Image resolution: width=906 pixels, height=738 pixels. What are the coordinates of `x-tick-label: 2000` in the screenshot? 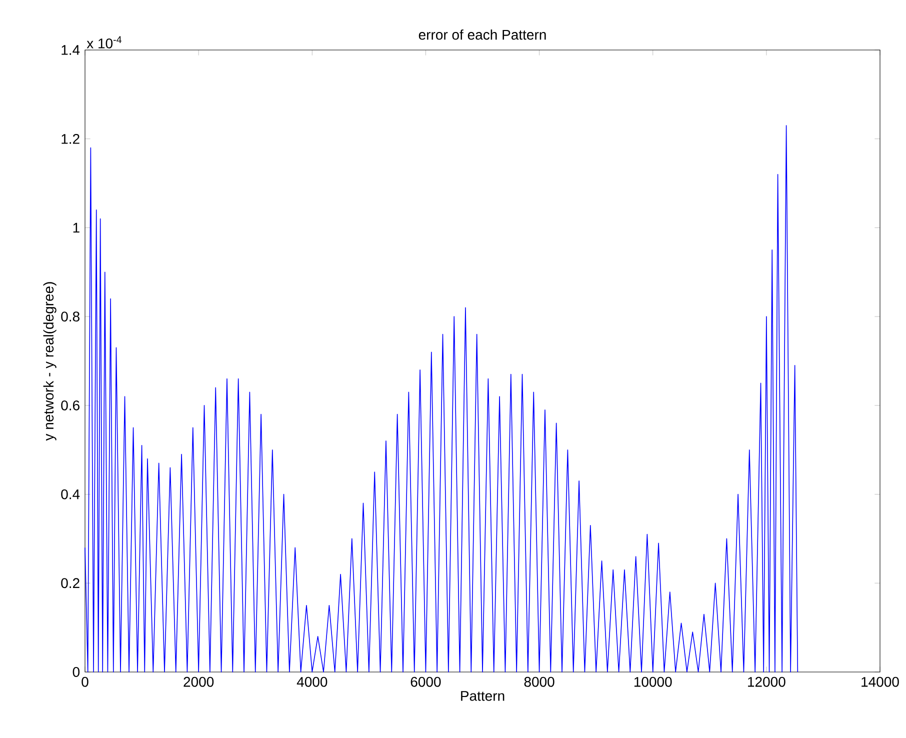 It's located at (199, 681).